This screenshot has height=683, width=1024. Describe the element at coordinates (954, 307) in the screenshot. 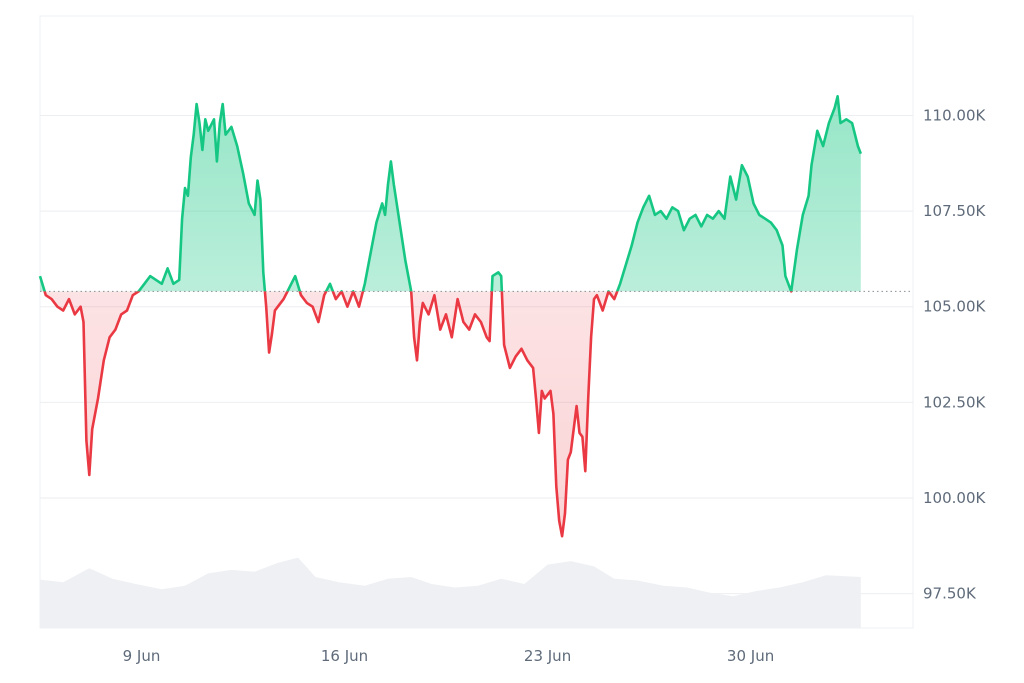

I see `y-tick-label: 105.00K` at that location.